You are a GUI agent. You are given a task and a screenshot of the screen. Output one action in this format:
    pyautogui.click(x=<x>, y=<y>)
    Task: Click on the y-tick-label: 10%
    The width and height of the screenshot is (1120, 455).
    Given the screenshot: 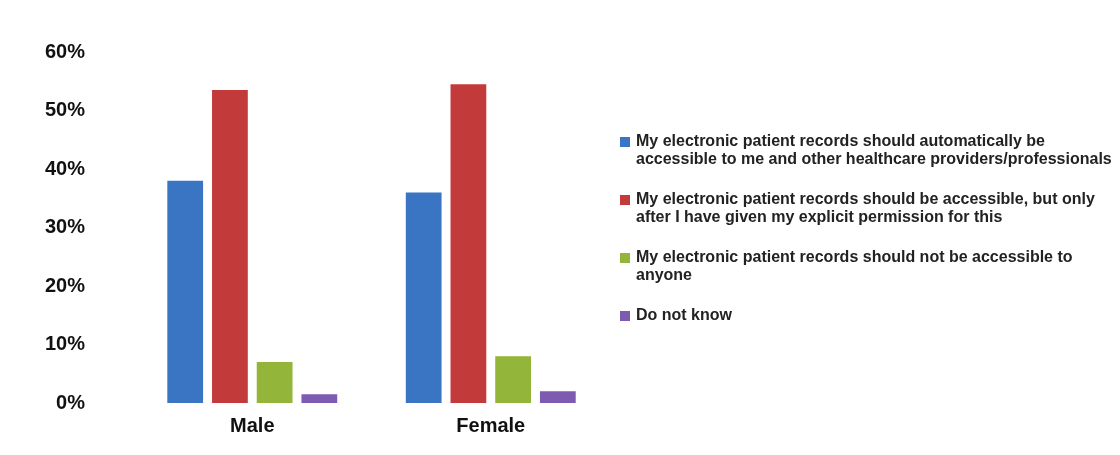 What is the action you would take?
    pyautogui.click(x=65, y=343)
    